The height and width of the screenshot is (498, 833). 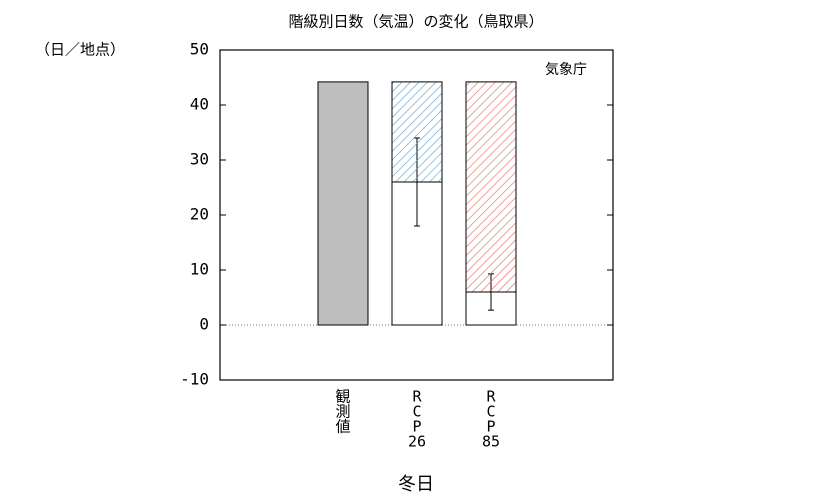 What do you see at coordinates (204, 324) in the screenshot?
I see `y-tick-label: 0` at bounding box center [204, 324].